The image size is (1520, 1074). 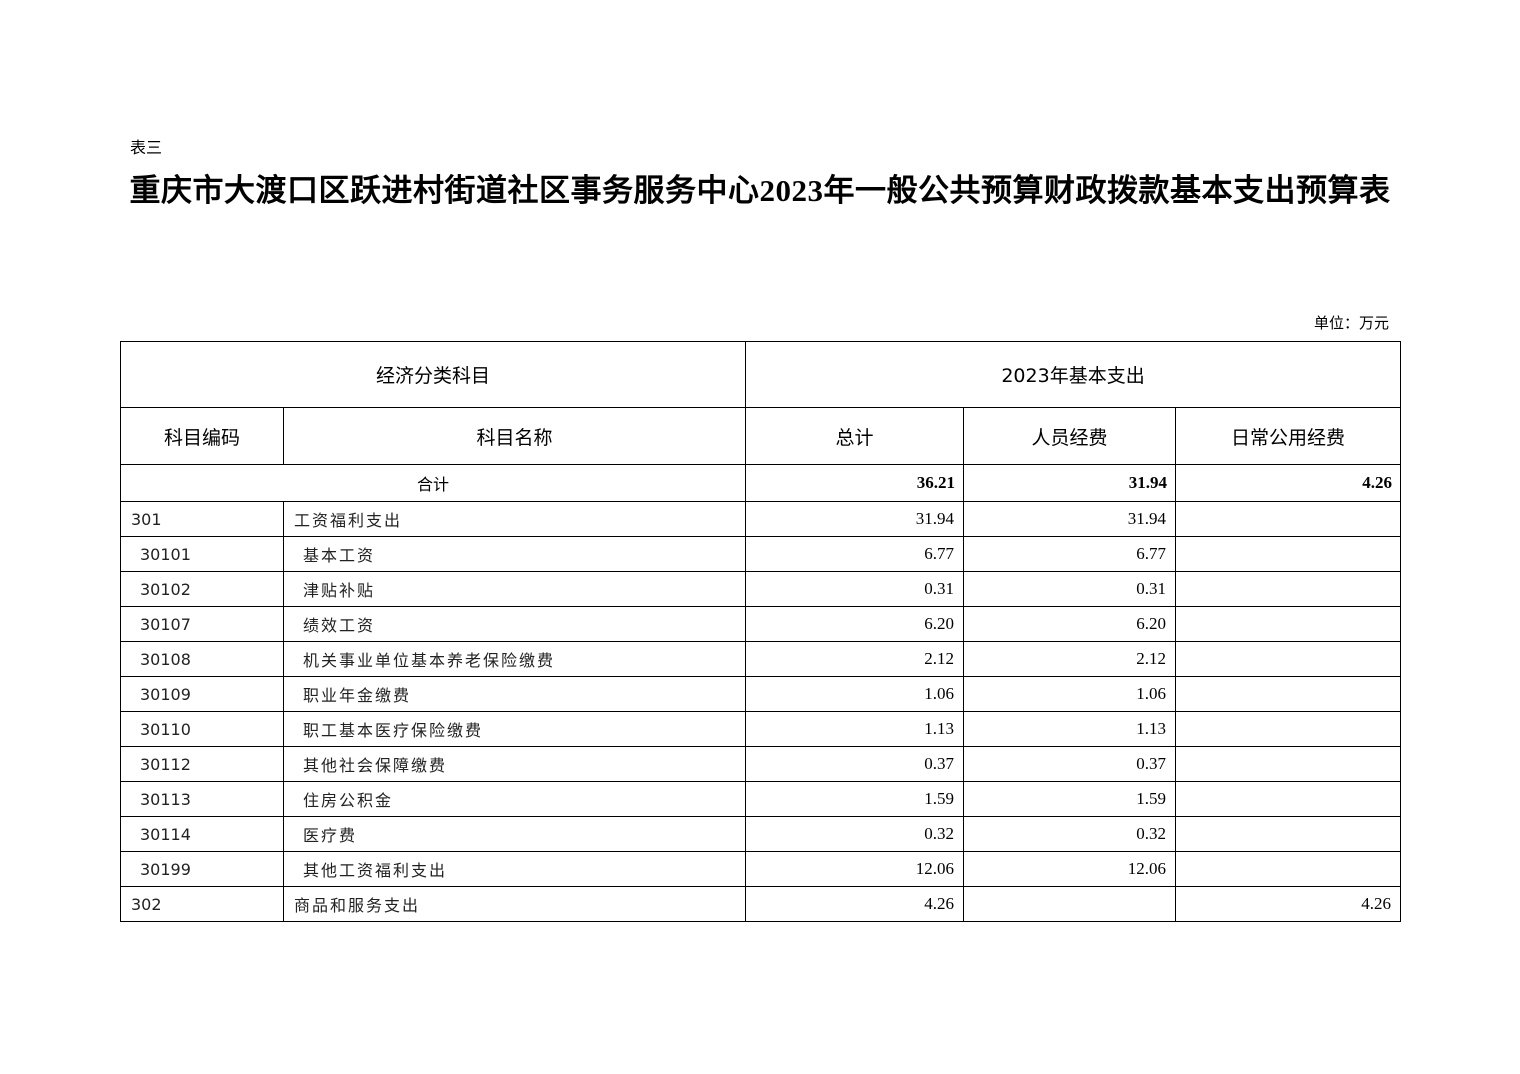 I want to click on row-total: 6.20, so click(x=855, y=624).